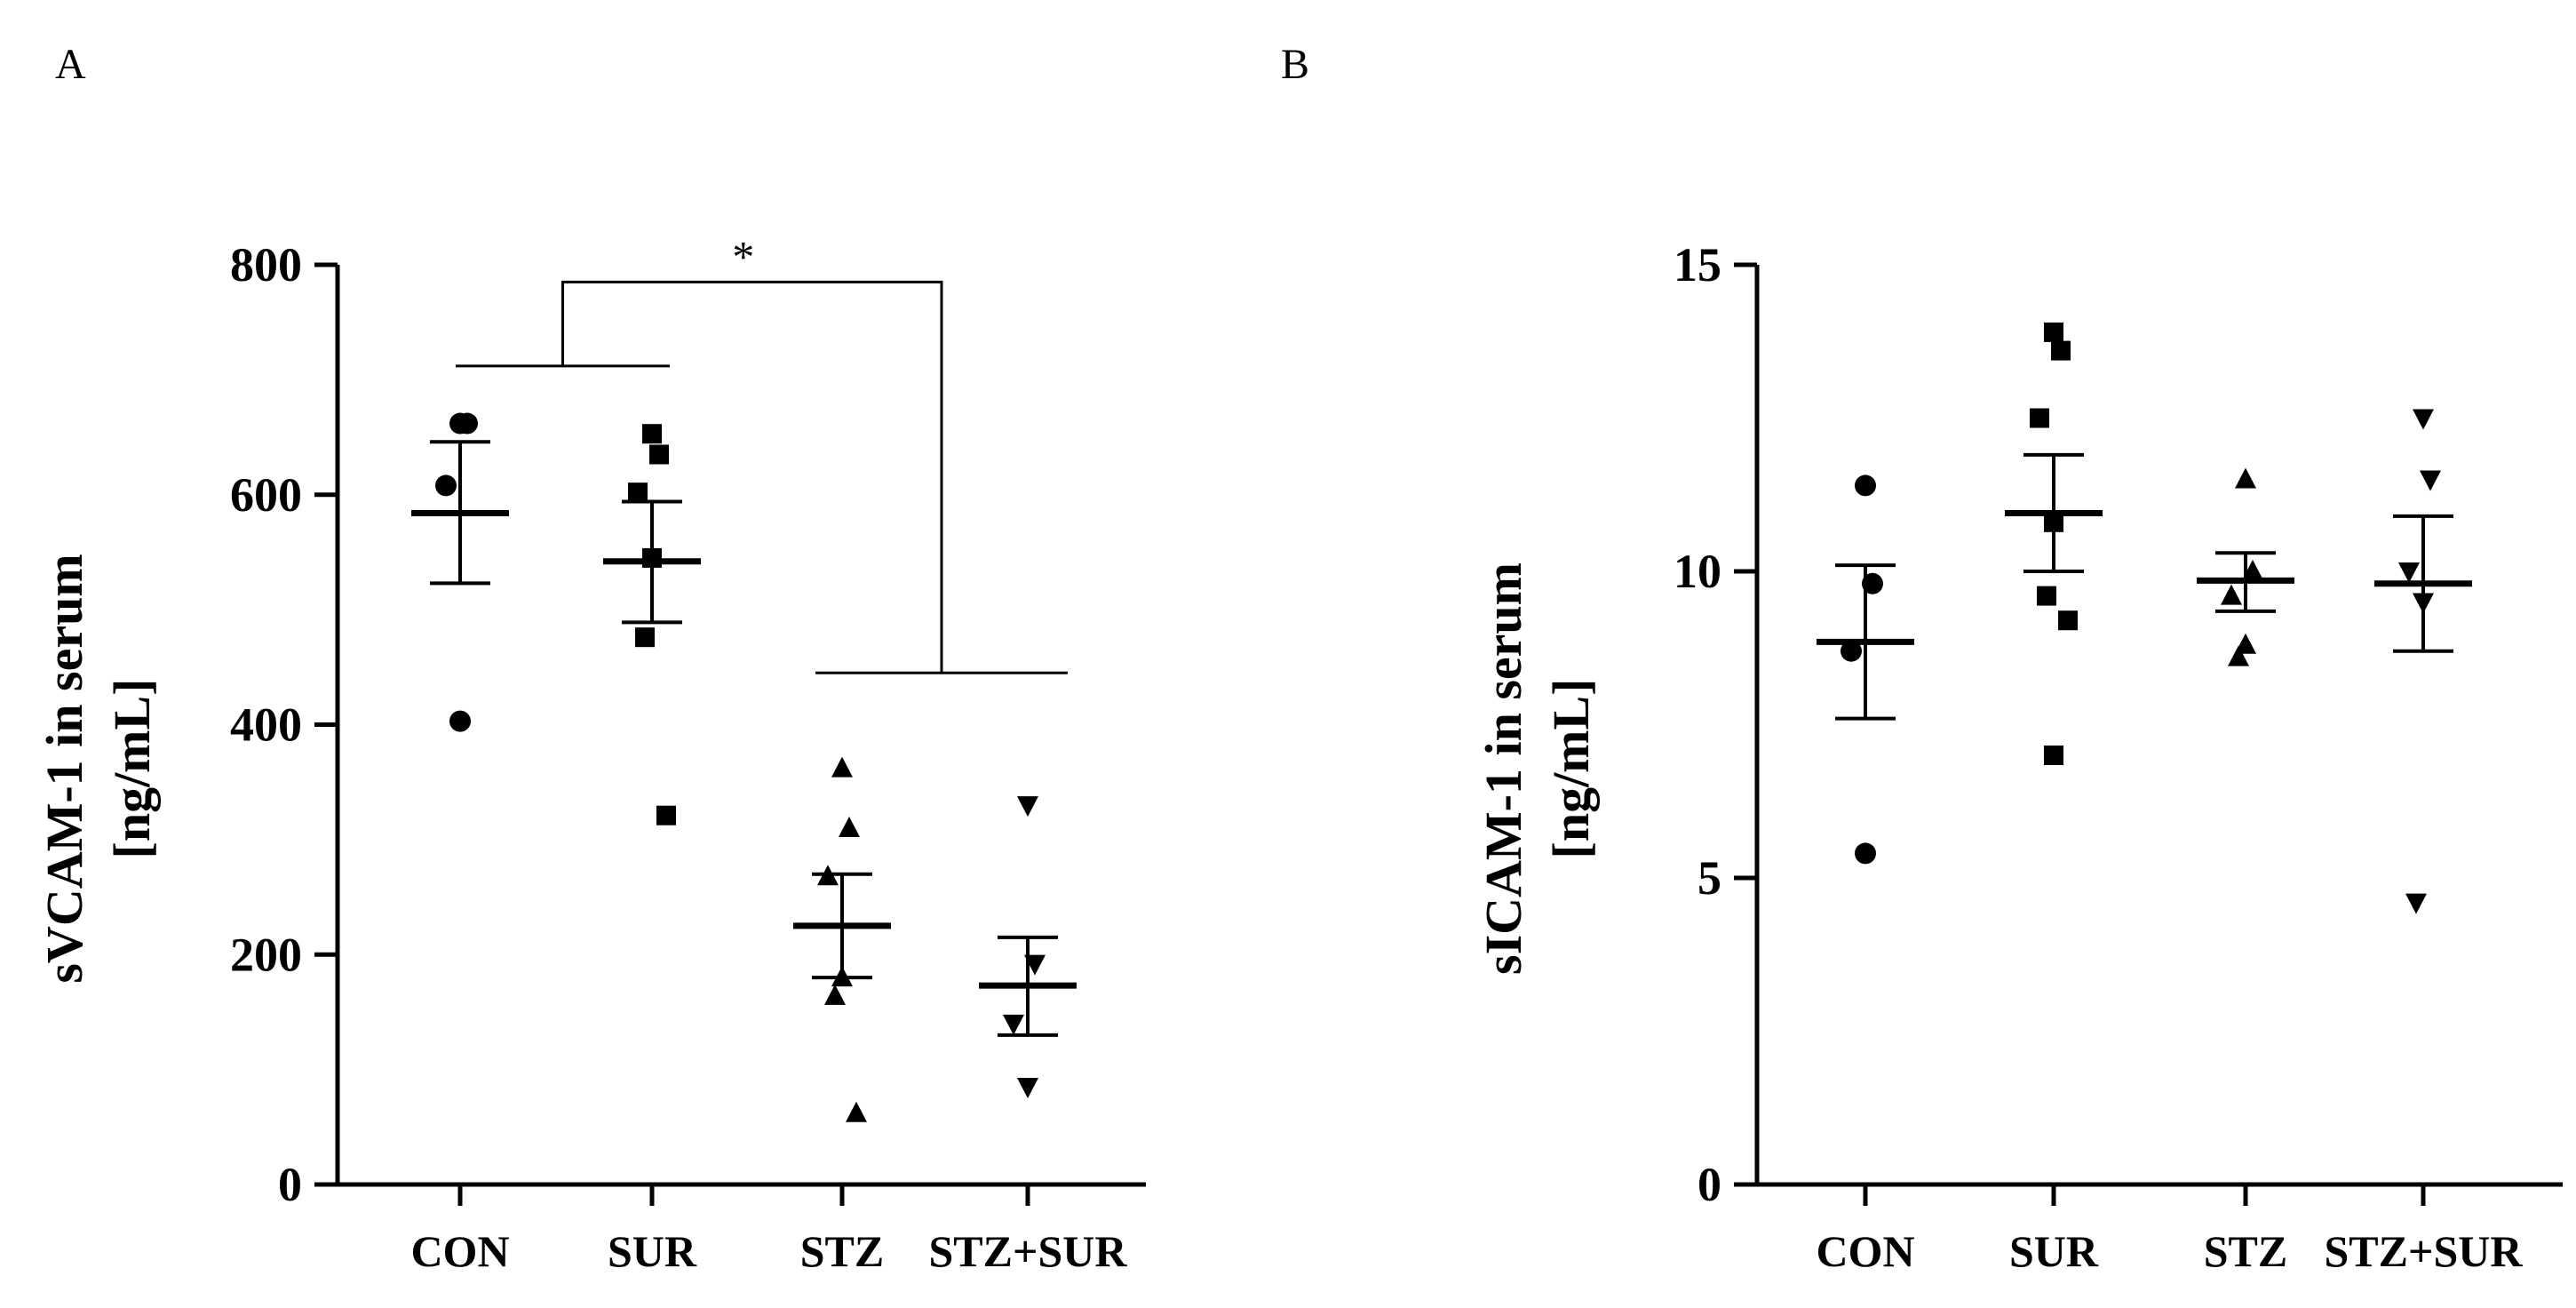 The height and width of the screenshot is (1308, 2576). I want to click on panel-letter-a: A, so click(70, 64).